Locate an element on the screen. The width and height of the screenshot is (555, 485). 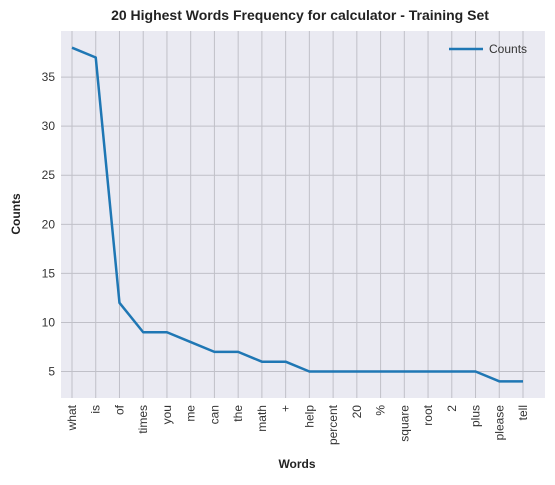
x-tick-label: plus is located at coordinates (476, 416).